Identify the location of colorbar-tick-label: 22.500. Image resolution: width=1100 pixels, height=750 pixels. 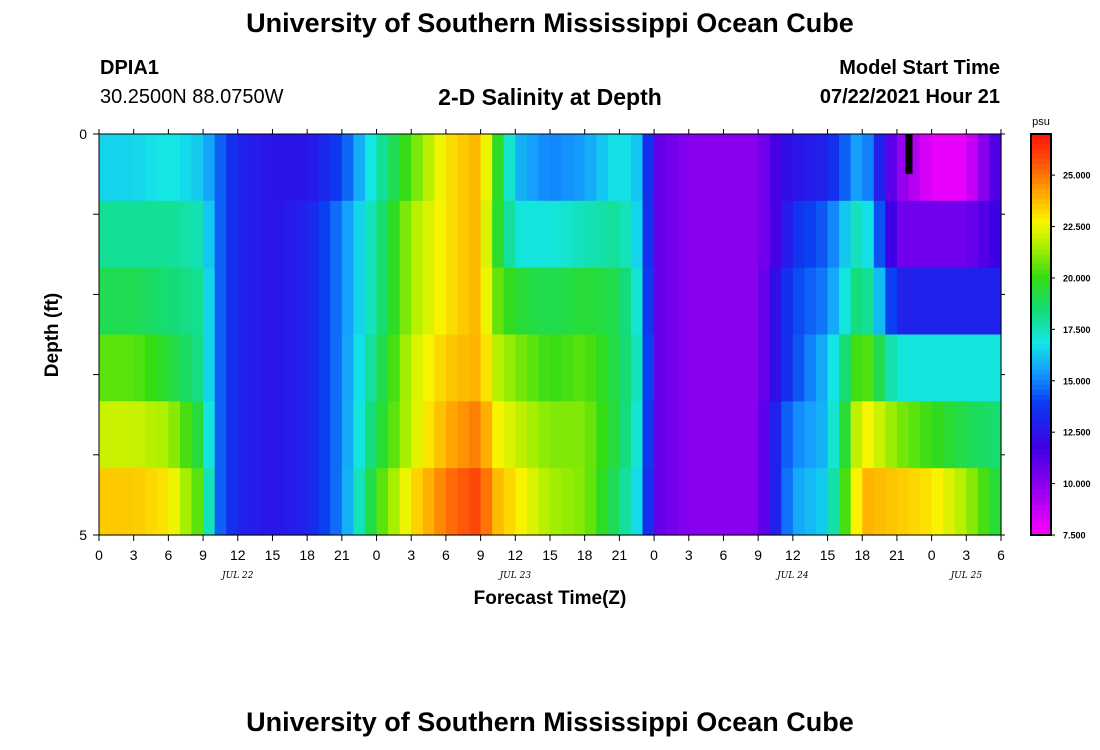
(1077, 227).